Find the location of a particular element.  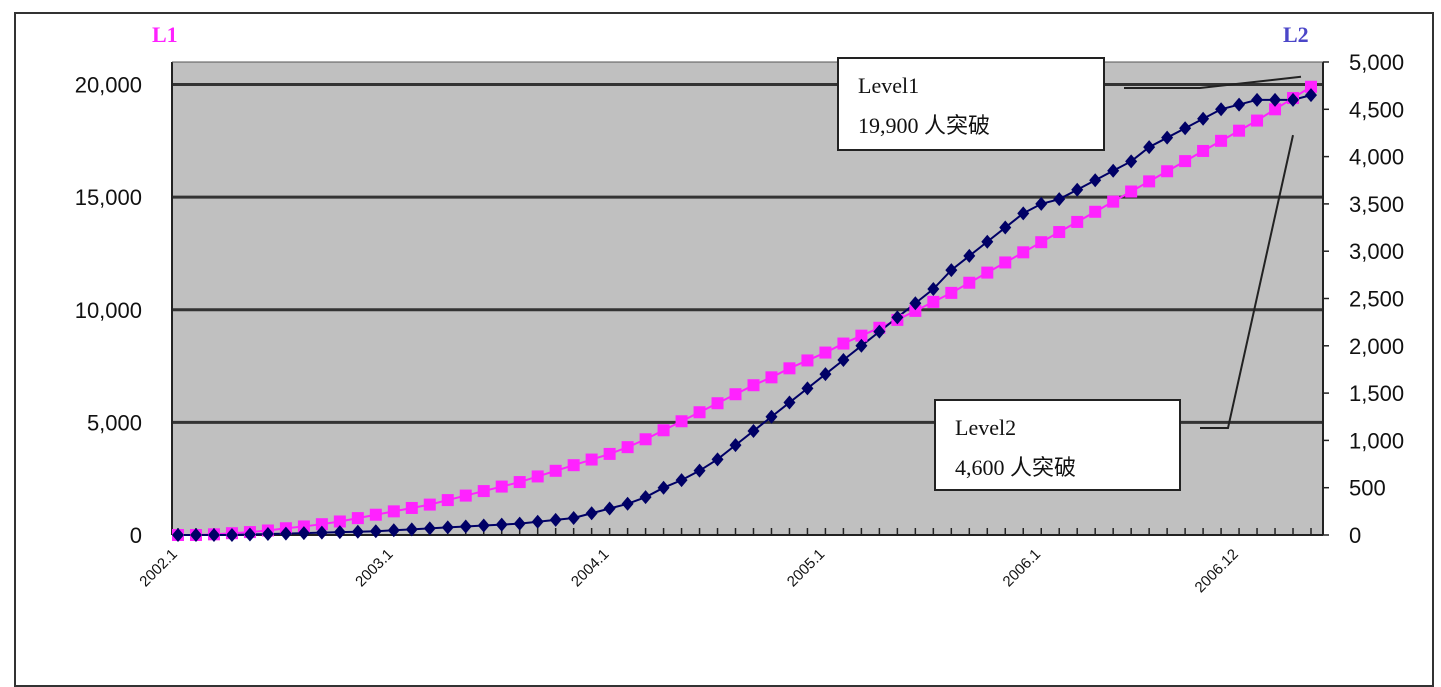

left-tick-label: 15,000 is located at coordinates (108, 197).